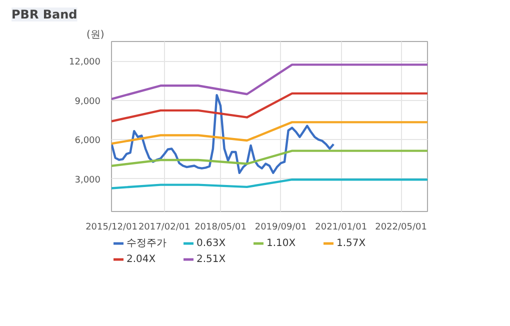 The image size is (510, 326). What do you see at coordinates (141, 259) in the screenshot?
I see `legend-label: 2.04X` at bounding box center [141, 259].